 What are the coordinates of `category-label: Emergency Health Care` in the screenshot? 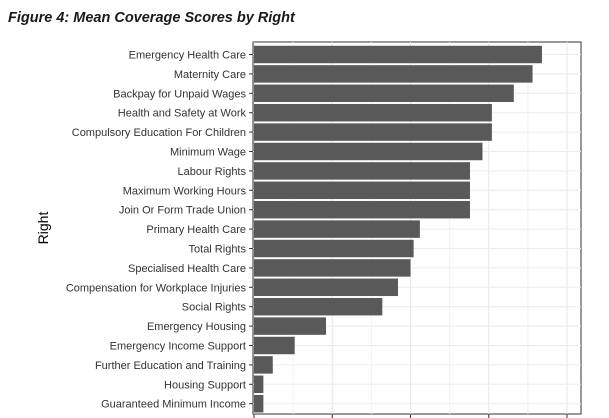 It's located at (187, 56).